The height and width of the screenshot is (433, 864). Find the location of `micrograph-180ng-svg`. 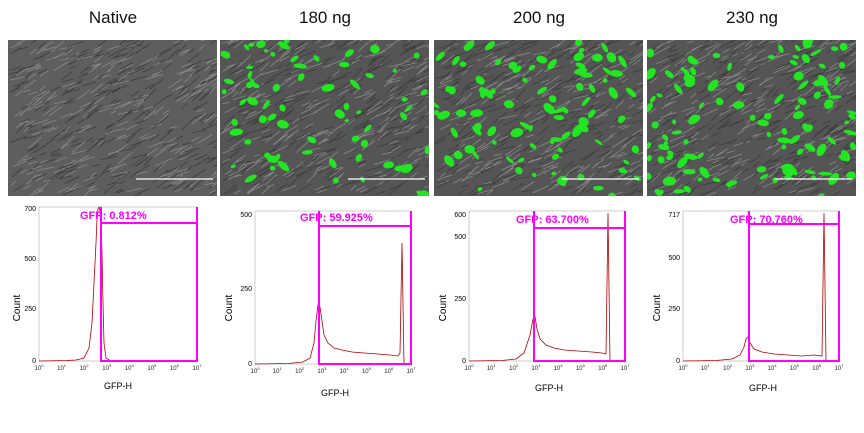

micrograph-180ng-svg is located at coordinates (324, 118).